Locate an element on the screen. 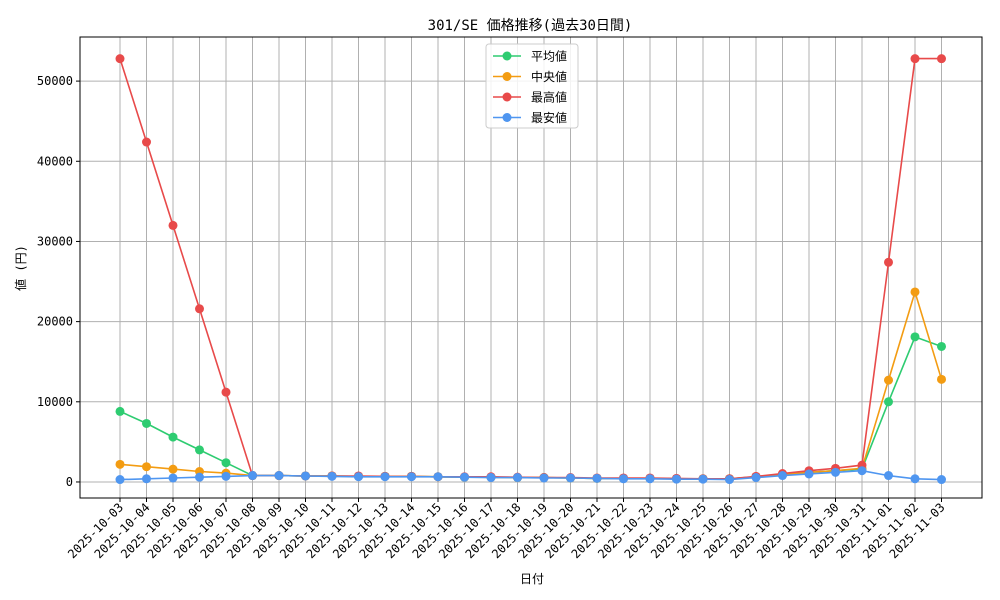 The image size is (1000, 600). legend-box is located at coordinates (532, 86).